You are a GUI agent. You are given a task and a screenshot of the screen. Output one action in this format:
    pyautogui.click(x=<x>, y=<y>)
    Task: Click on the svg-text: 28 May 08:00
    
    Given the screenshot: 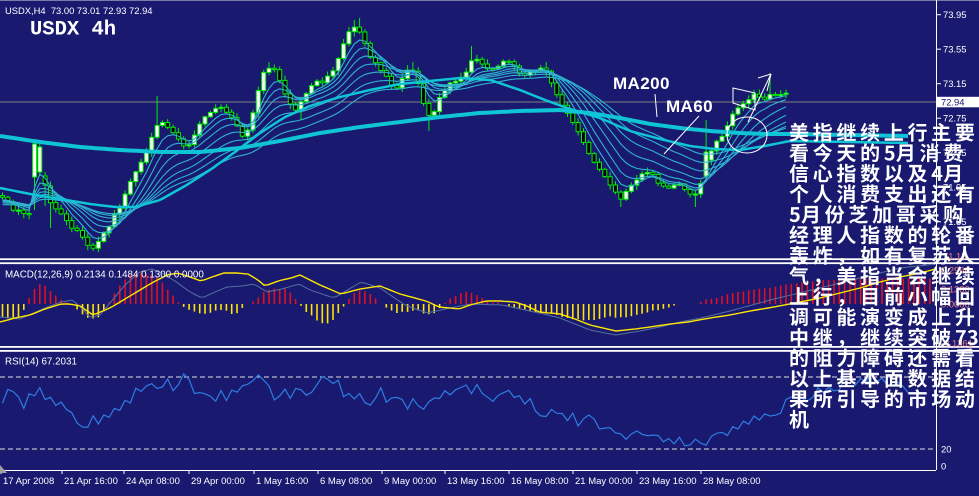 What is the action you would take?
    pyautogui.click(x=732, y=481)
    